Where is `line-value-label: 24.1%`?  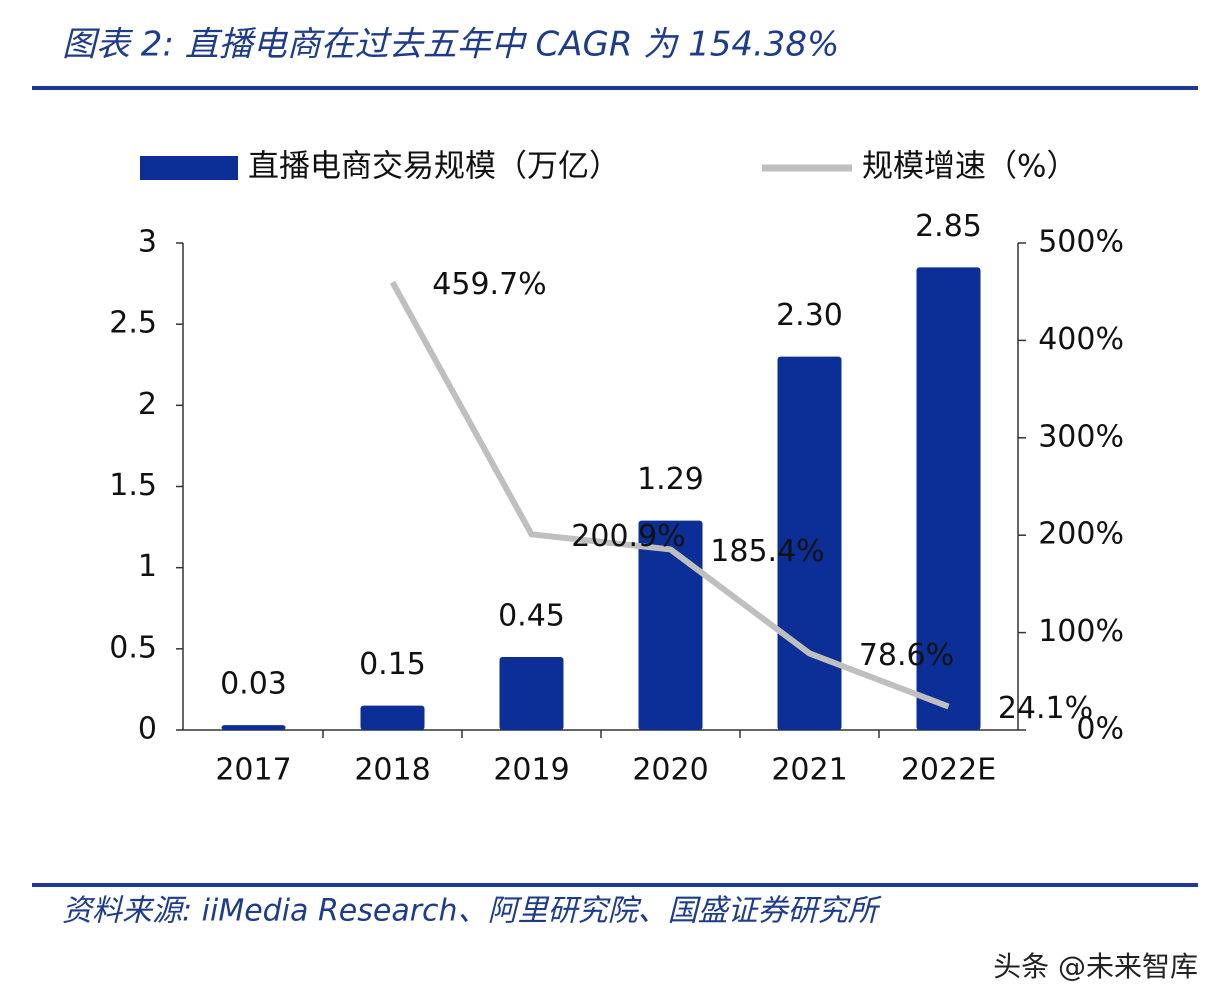
line-value-label: 24.1% is located at coordinates (1045, 708).